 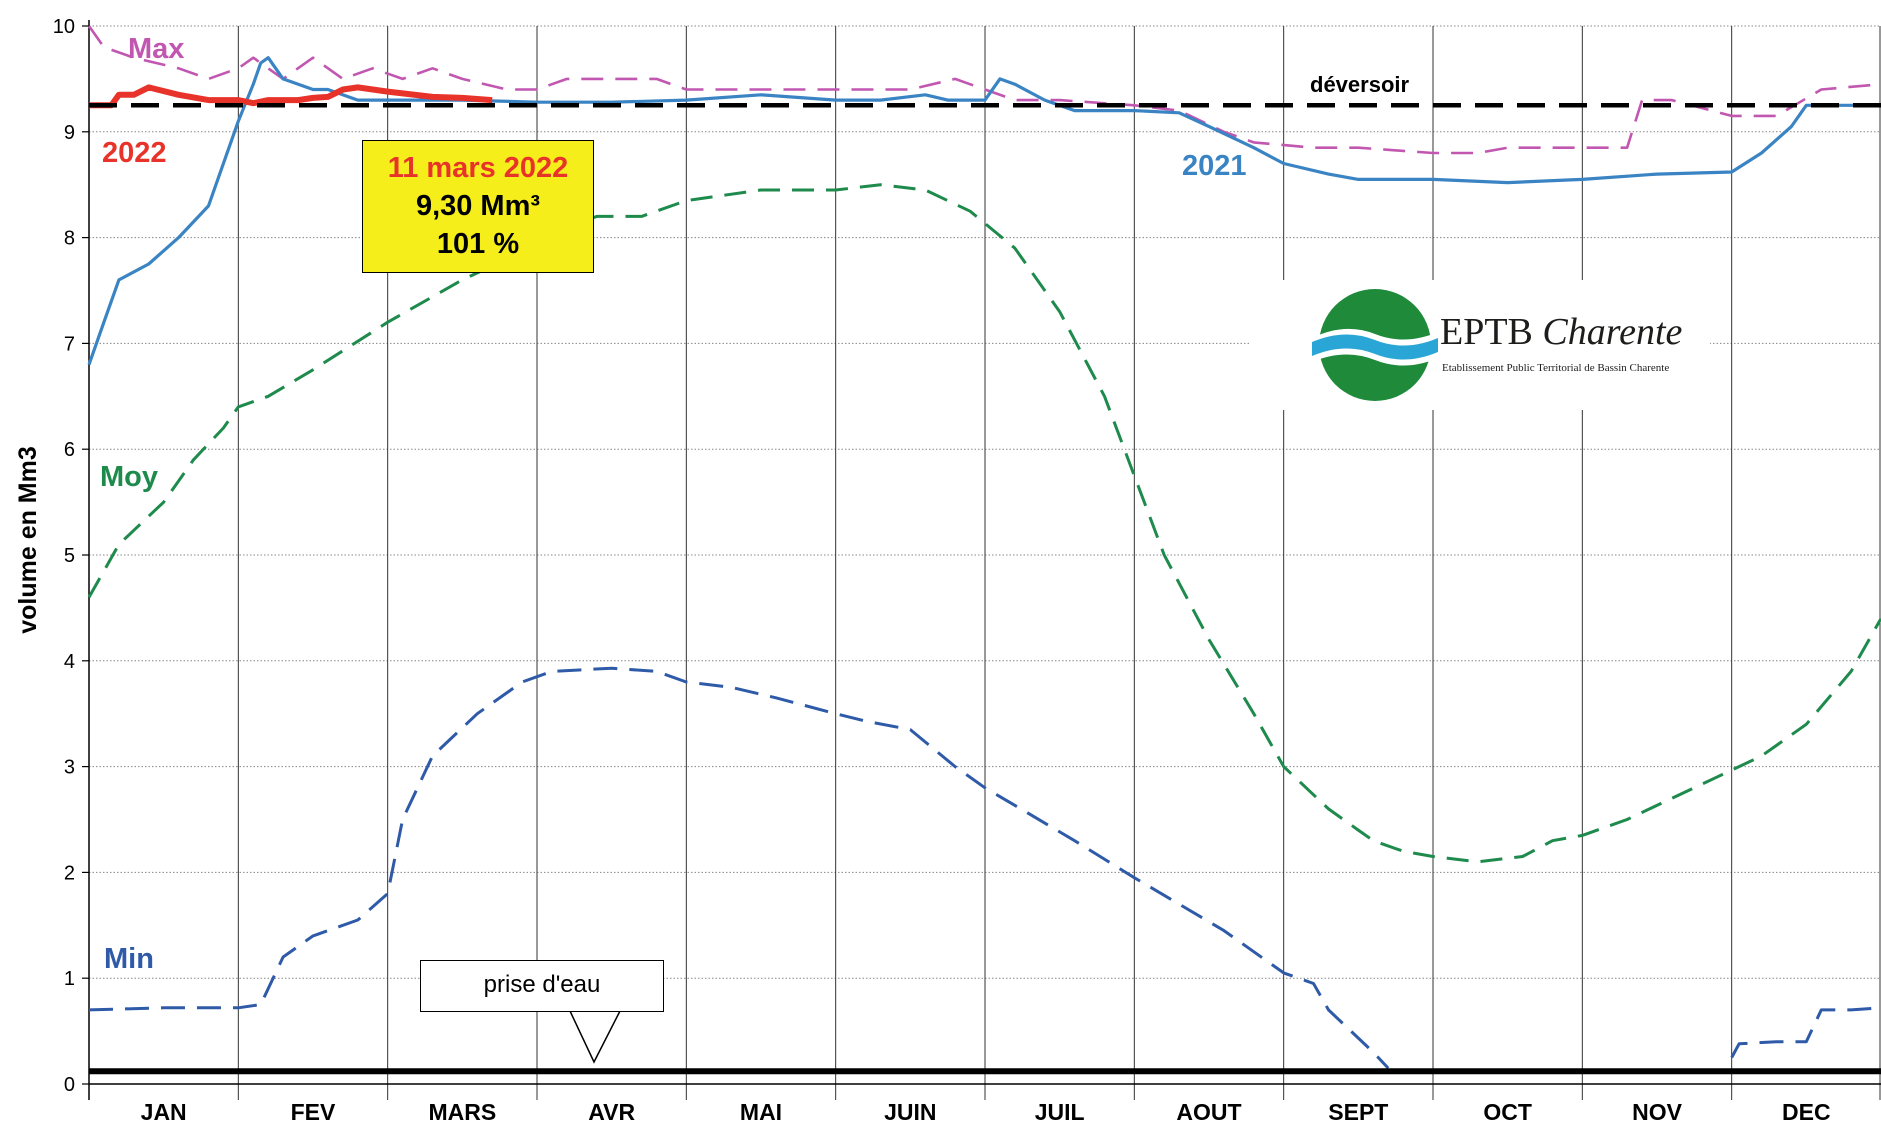 I want to click on date-callout: 11 mars 2022 9,30 Mm³ 101 %, so click(x=478, y=206).